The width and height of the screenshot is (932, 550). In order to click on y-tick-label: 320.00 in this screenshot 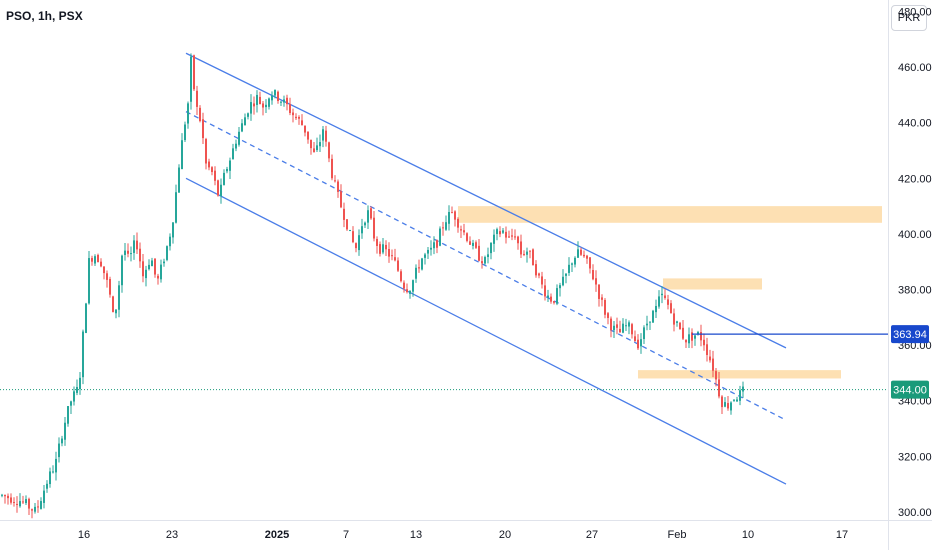, I will do `click(915, 457)`.